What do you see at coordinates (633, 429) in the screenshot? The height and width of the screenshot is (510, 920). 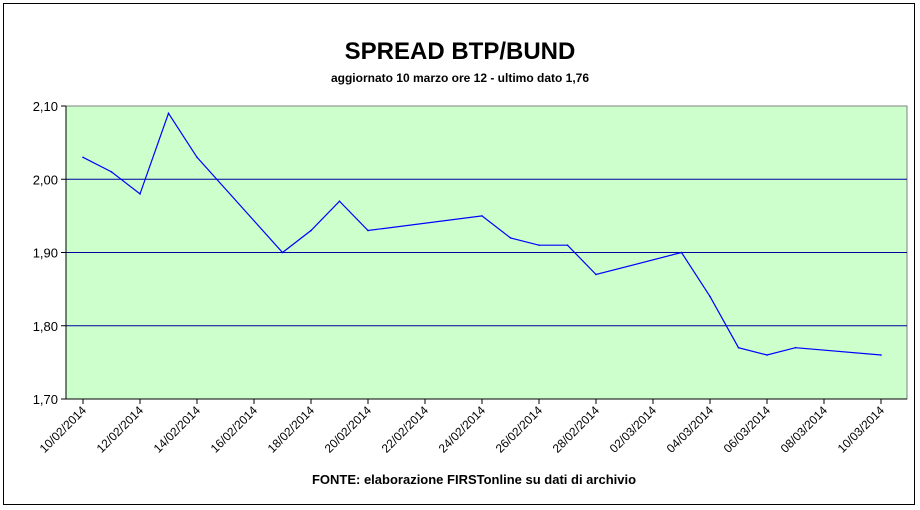 I see `x-tick-label: 02/03/2014` at bounding box center [633, 429].